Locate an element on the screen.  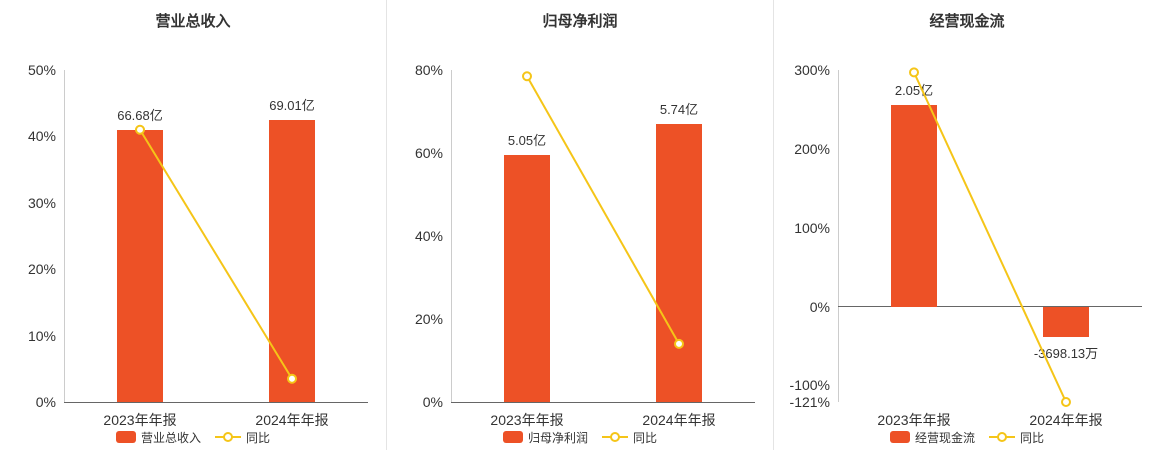
chart-title: 营业总收入 is located at coordinates (193, 21).